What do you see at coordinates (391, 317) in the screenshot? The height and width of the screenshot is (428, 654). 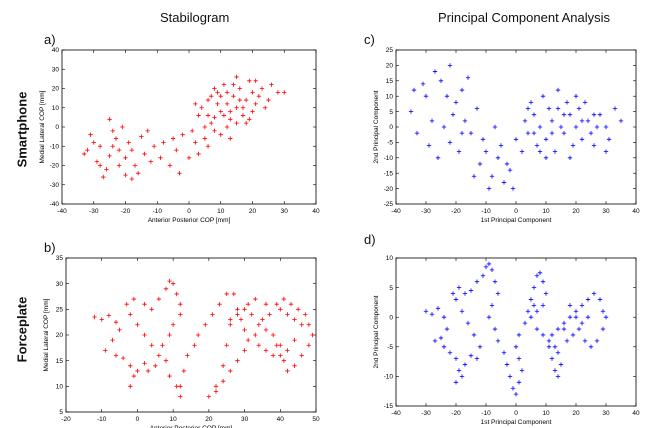 I see `y-tick-label-d: 0` at bounding box center [391, 317].